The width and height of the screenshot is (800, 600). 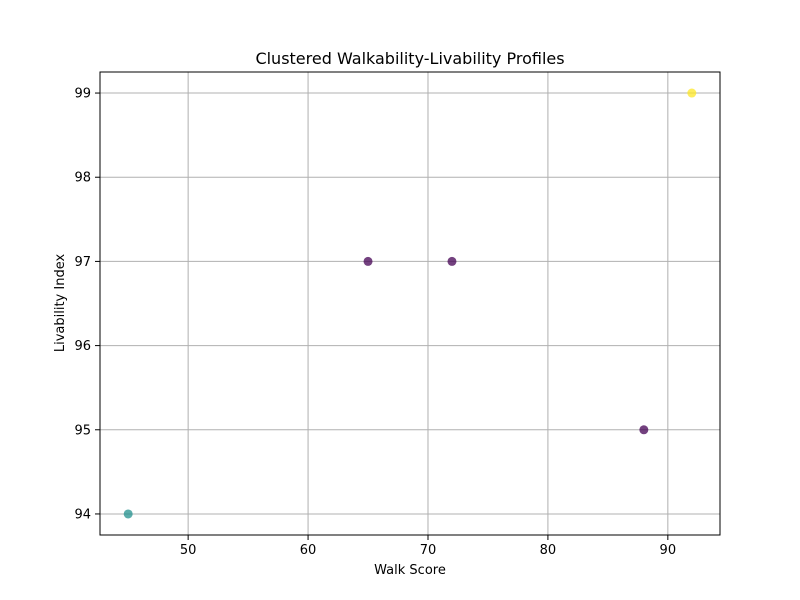 What do you see at coordinates (82, 514) in the screenshot?
I see `y-tick-label: 94` at bounding box center [82, 514].